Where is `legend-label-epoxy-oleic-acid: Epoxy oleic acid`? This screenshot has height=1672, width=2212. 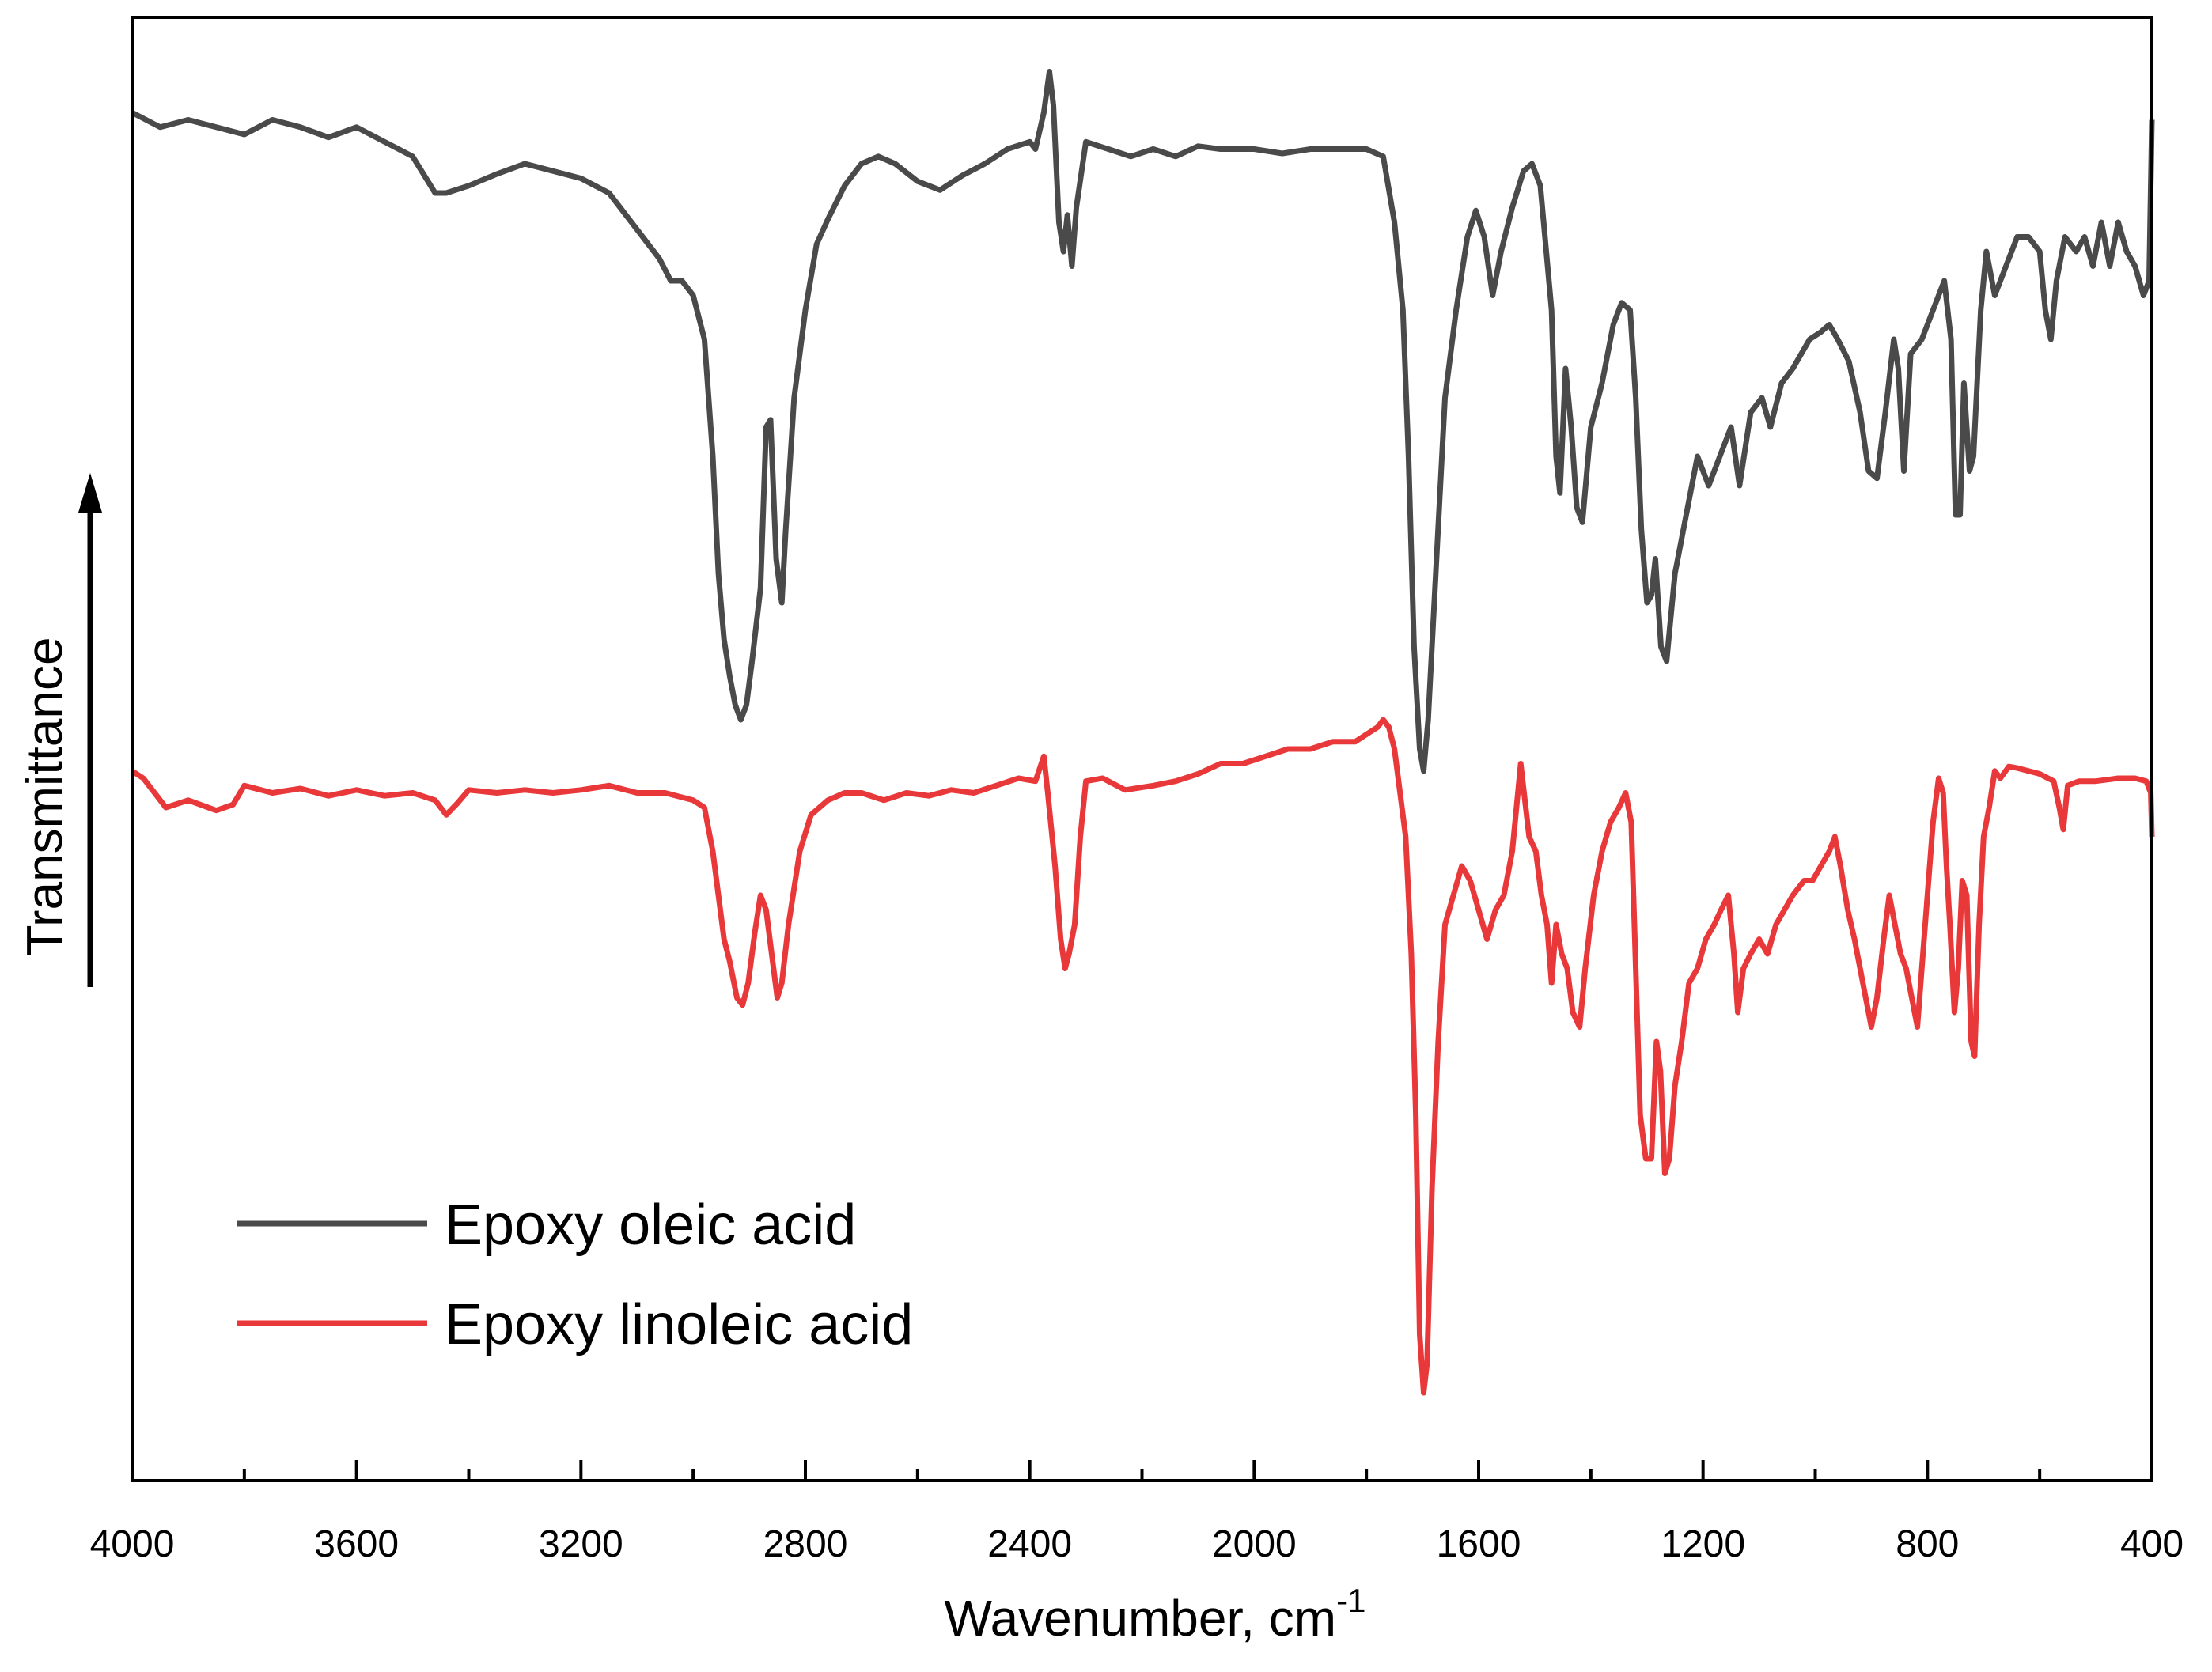 legend-label-epoxy-oleic-acid: Epoxy oleic acid is located at coordinates (650, 1225).